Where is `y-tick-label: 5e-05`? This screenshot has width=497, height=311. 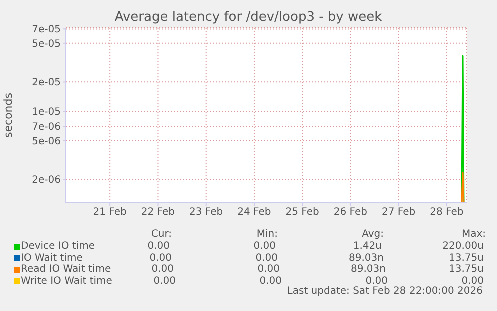 y-tick-label: 5e-05 is located at coordinates (46, 44).